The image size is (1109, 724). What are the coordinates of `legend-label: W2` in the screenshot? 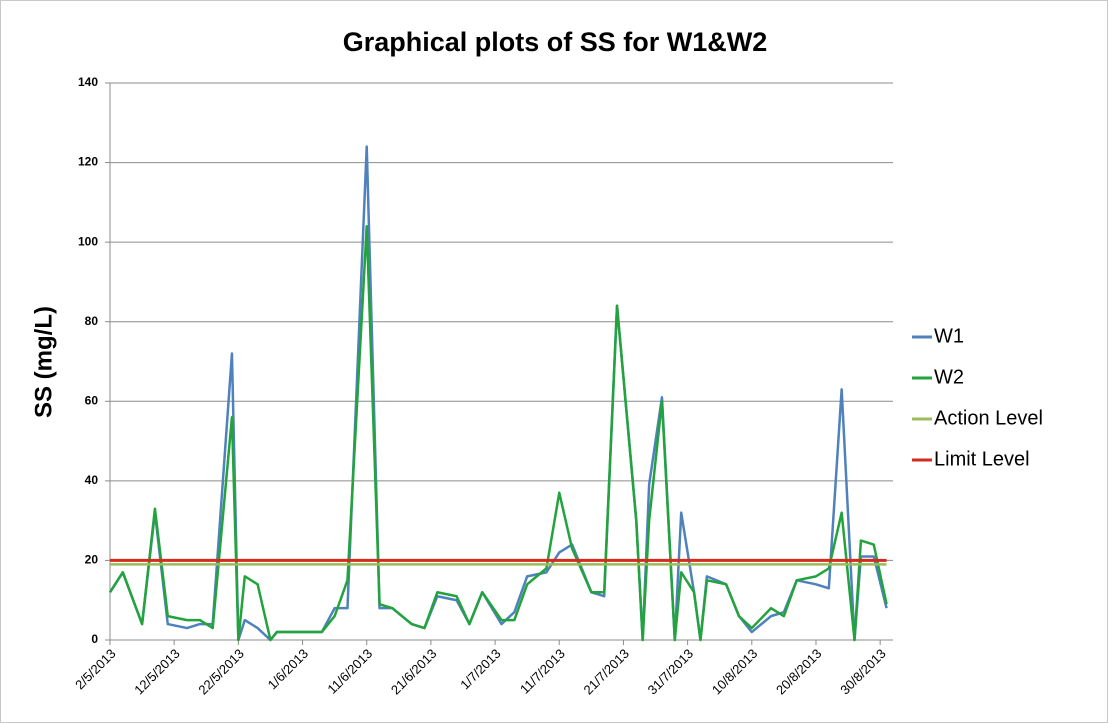 It's located at (949, 377).